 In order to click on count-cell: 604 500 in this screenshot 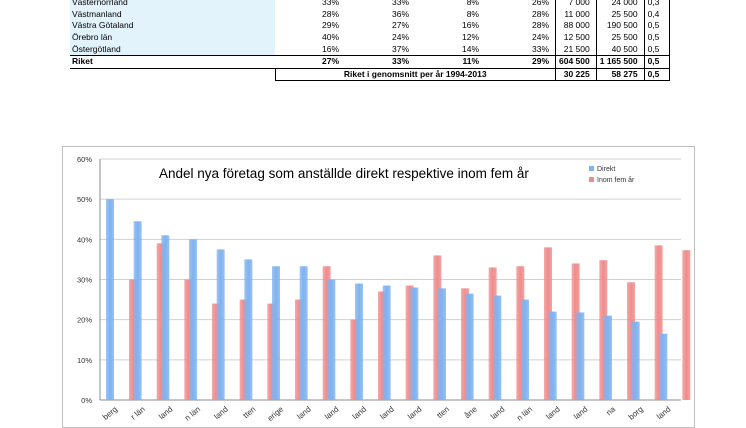, I will do `click(576, 61)`.